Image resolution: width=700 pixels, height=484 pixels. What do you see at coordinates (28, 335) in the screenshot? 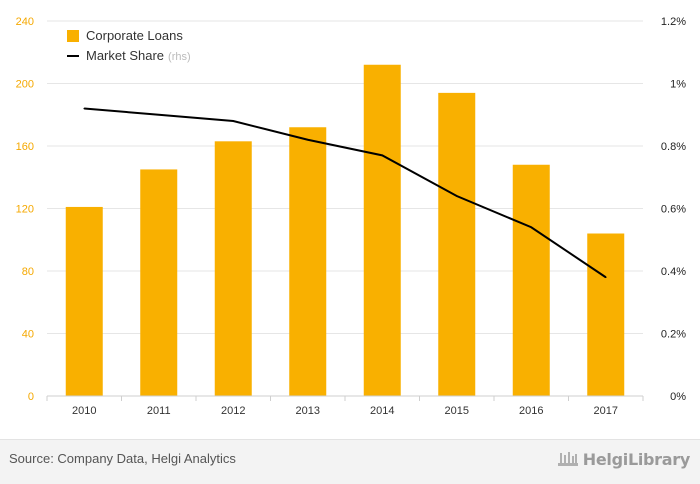
I see `left-tick-label: 40` at bounding box center [28, 335].